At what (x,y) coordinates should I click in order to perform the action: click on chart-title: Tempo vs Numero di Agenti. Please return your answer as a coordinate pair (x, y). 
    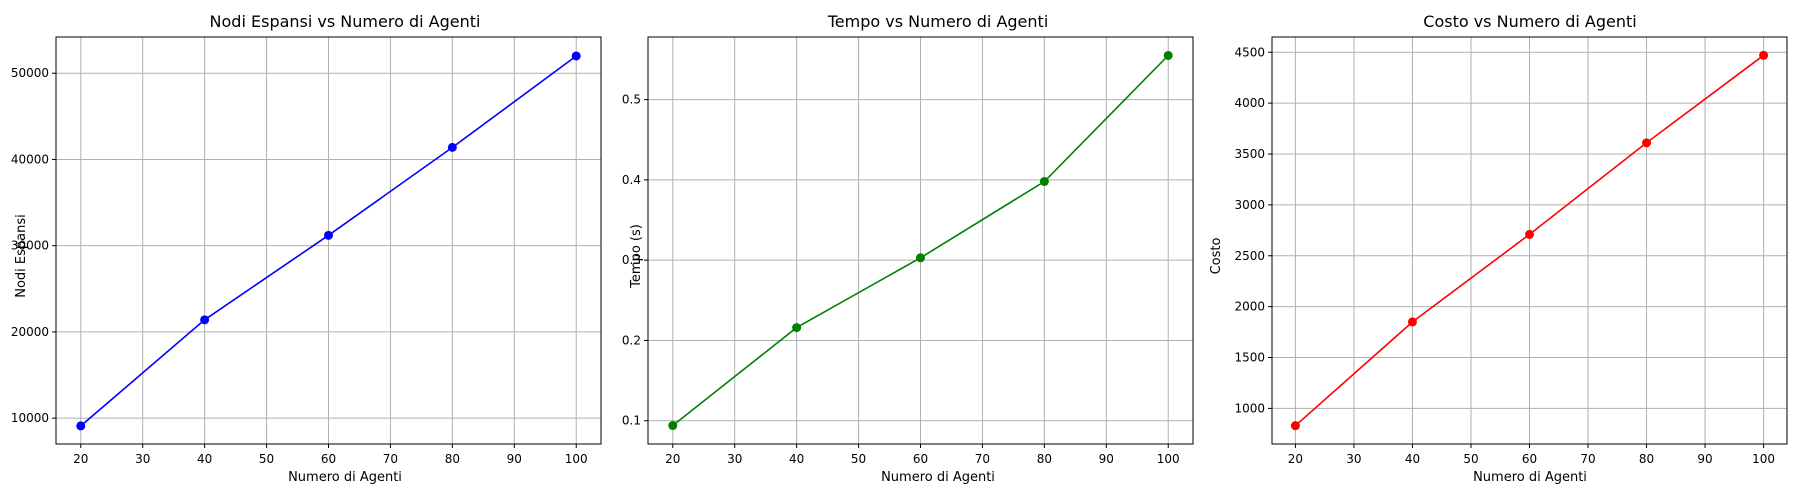
    Looking at the image, I should click on (938, 21).